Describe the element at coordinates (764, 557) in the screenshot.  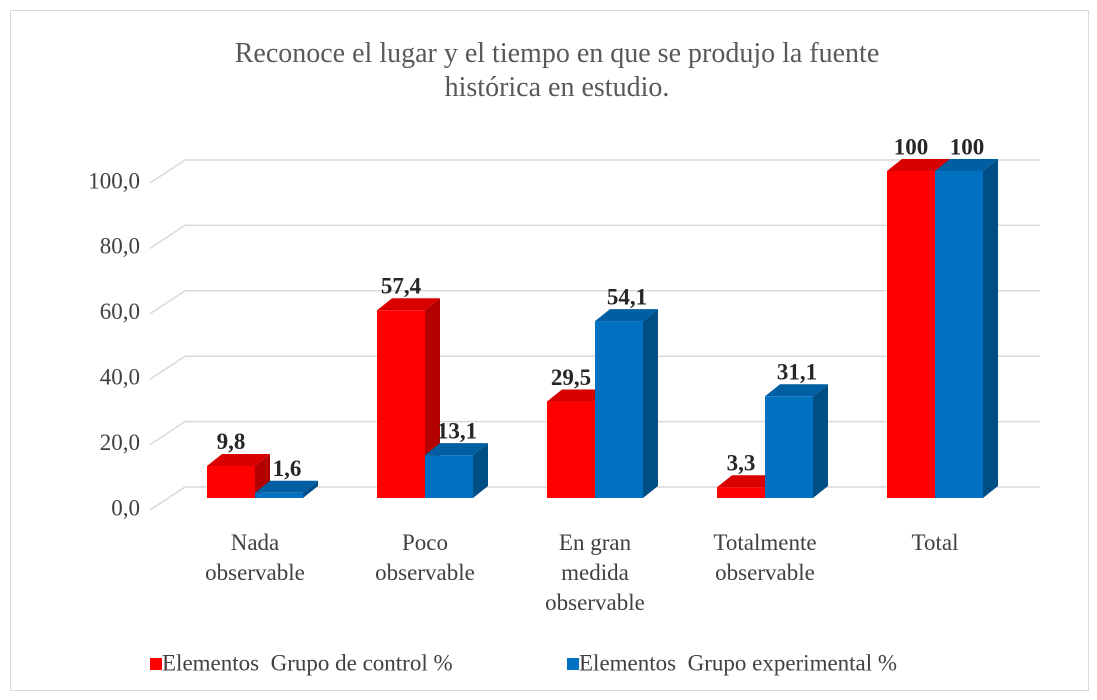
I see `x-tick-label: Totalmente observable` at that location.